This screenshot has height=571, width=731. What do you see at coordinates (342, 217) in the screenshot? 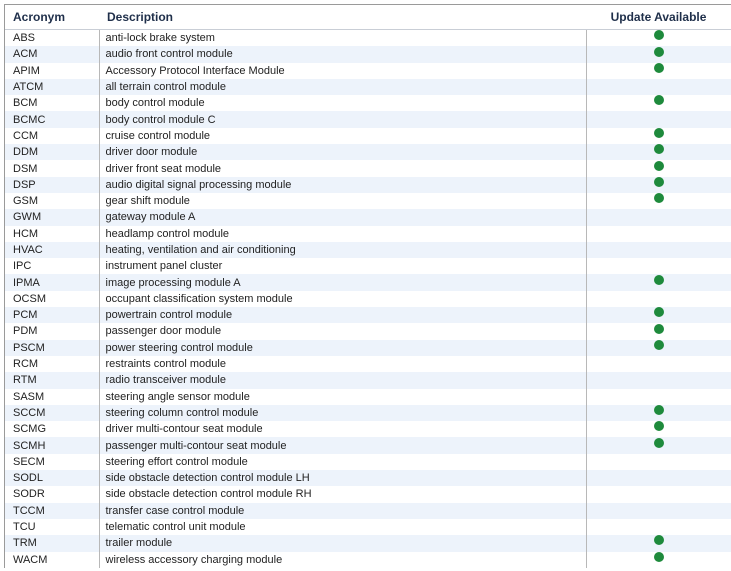
I see `description-cell: gateway module A` at bounding box center [342, 217].